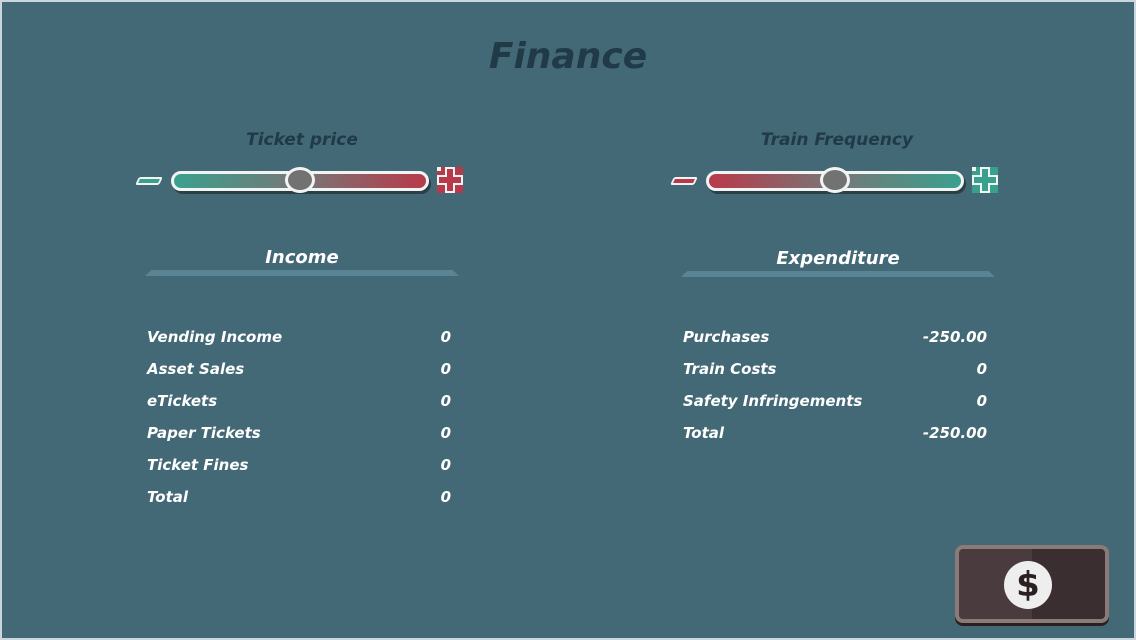 This screenshot has width=1136, height=640. What do you see at coordinates (299, 433) in the screenshot?
I see `table-row: Paper Tickets 0` at bounding box center [299, 433].